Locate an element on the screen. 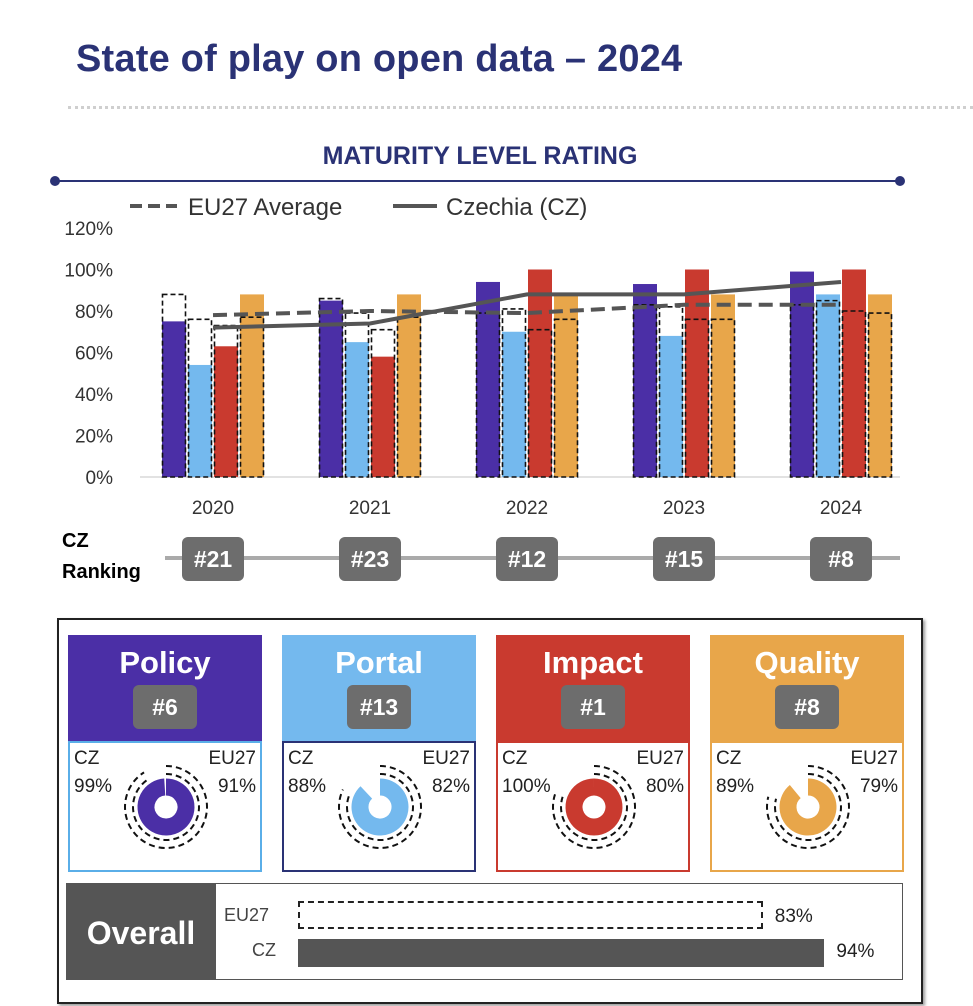 The height and width of the screenshot is (1006, 973). card-title: Impact is located at coordinates (593, 662).